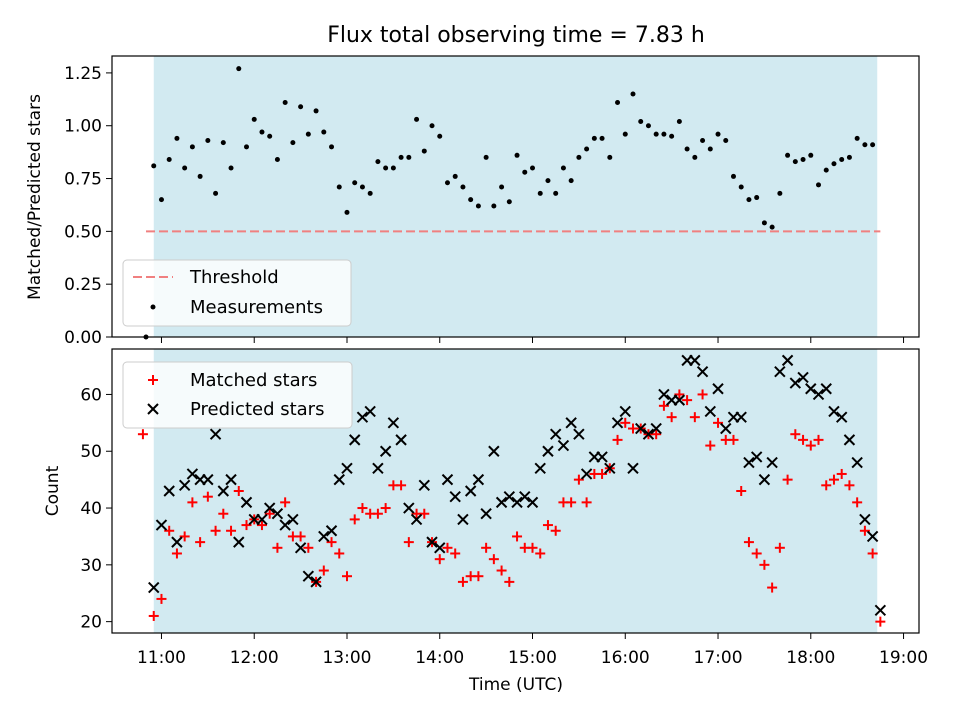 The height and width of the screenshot is (720, 960). What do you see at coordinates (810, 658) in the screenshot?
I see `x-tick-label: 18:00` at bounding box center [810, 658].